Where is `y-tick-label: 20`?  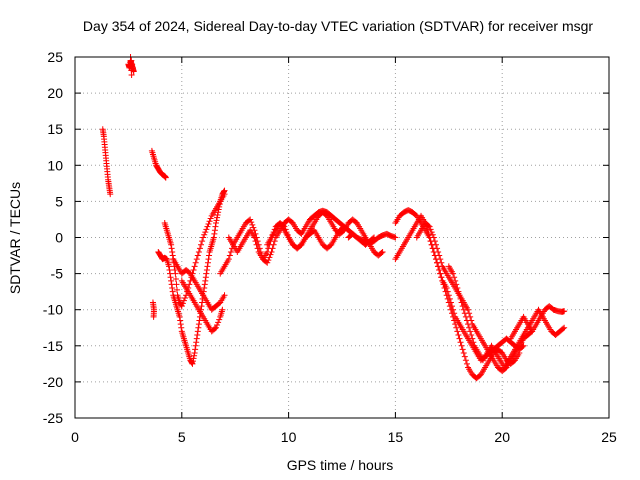 y-tick-label: 20 is located at coordinates (55, 93).